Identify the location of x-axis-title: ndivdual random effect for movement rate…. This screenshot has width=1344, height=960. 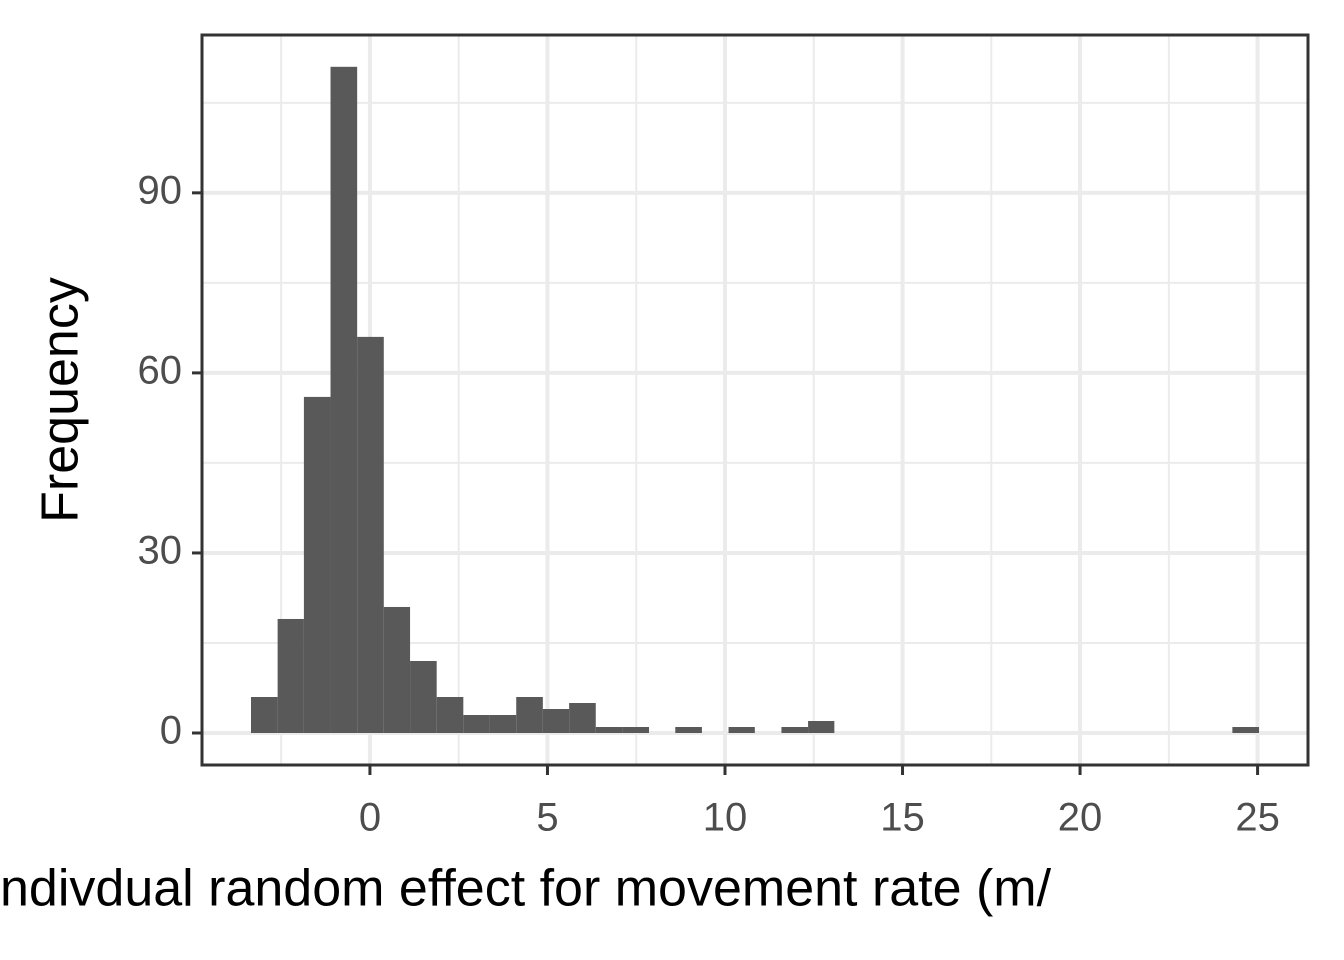
(526, 889).